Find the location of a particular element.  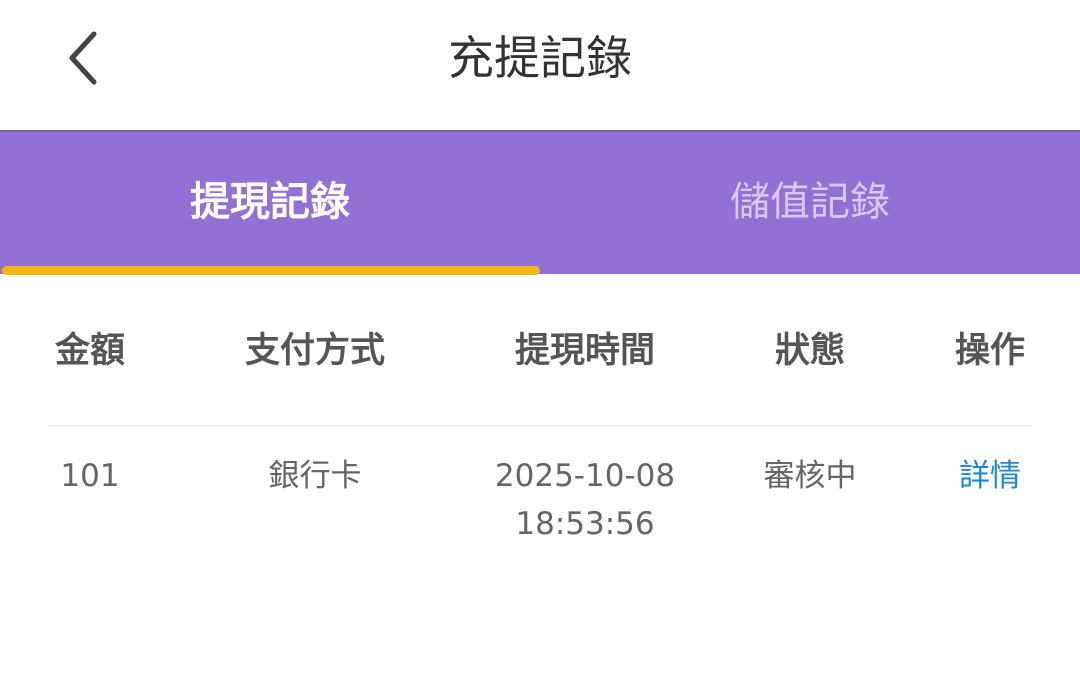

chevron-left-icon is located at coordinates (83, 58).